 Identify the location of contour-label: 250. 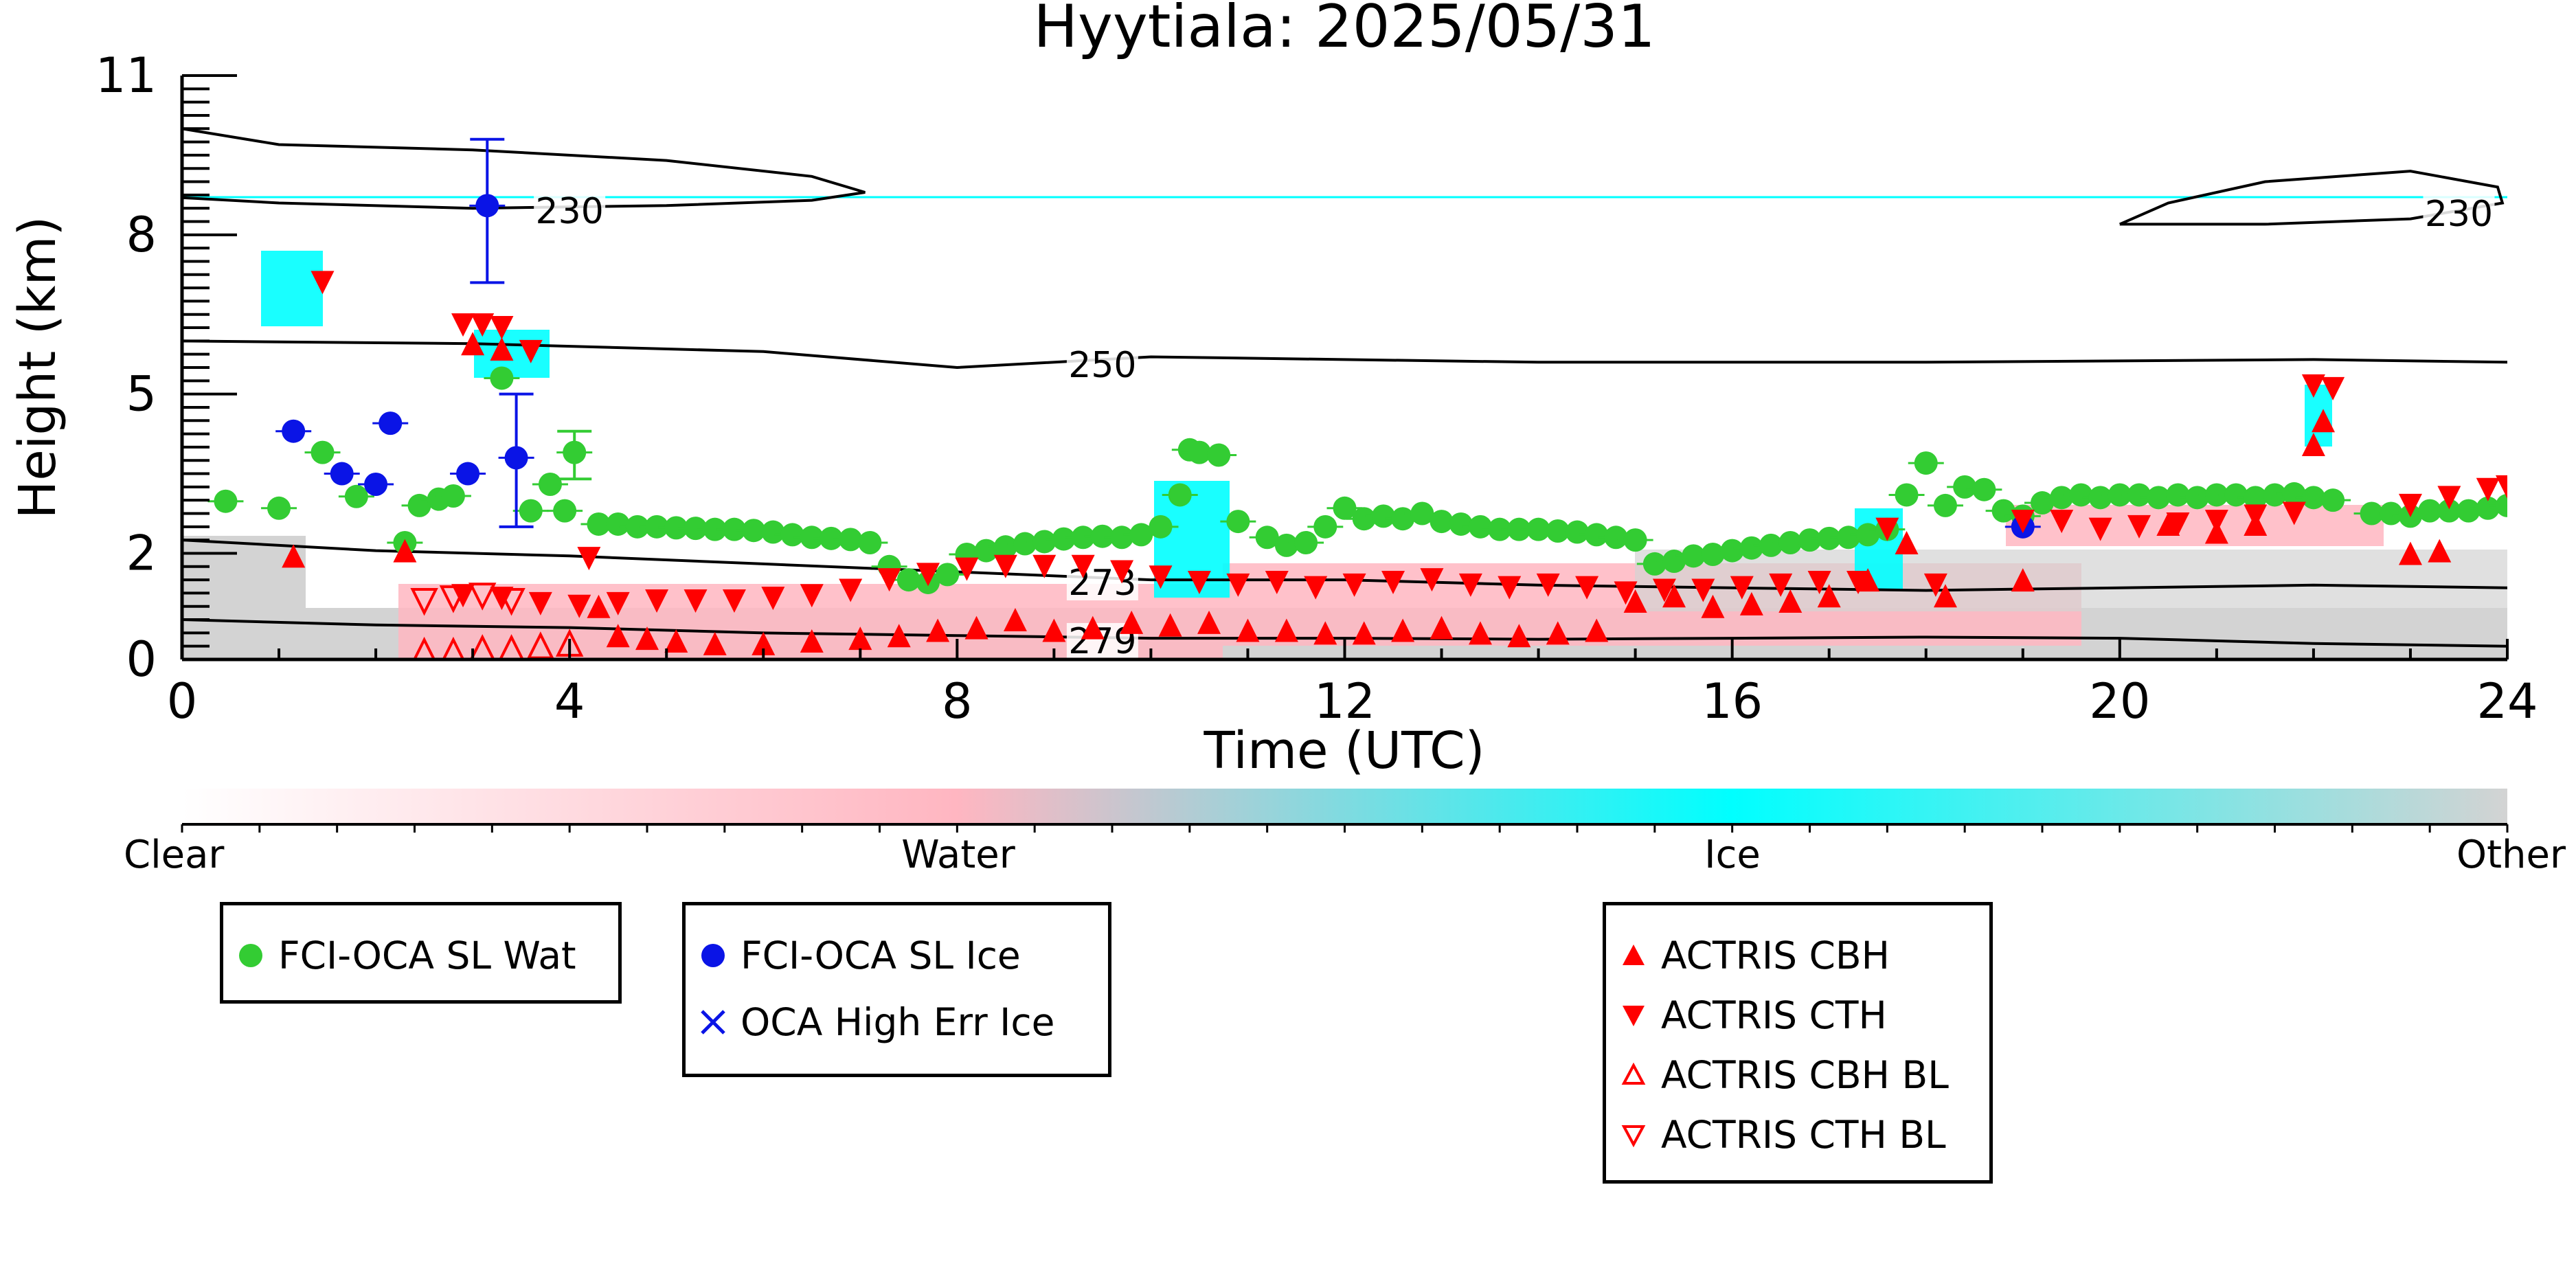
(1102, 365).